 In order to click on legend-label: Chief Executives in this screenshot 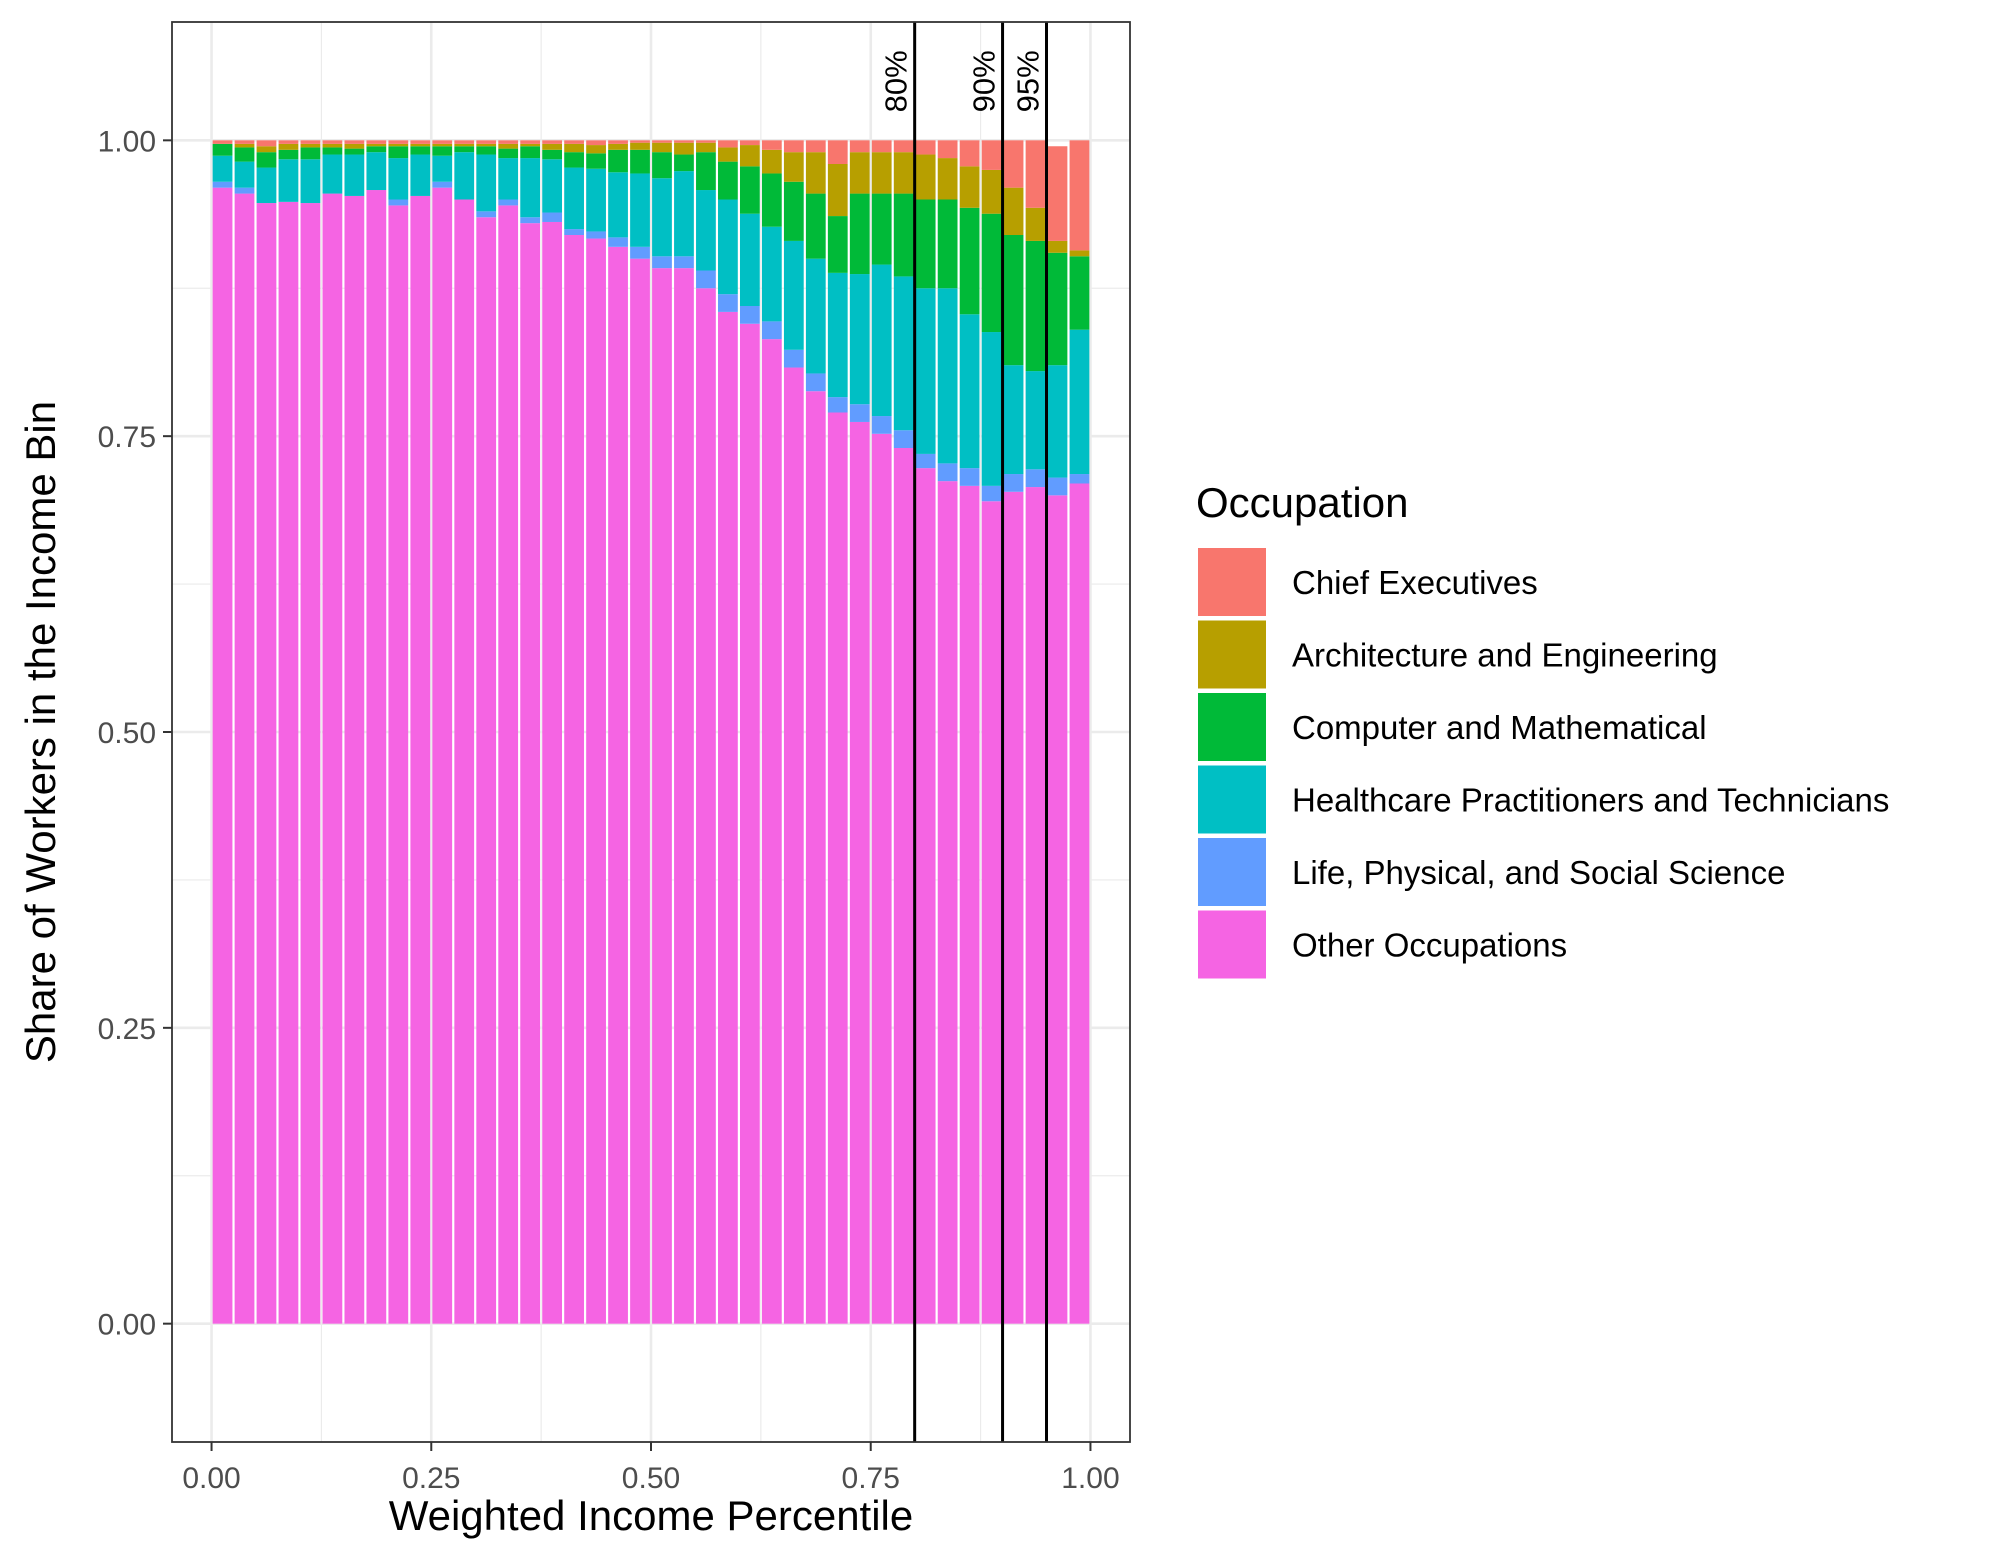, I will do `click(1415, 582)`.